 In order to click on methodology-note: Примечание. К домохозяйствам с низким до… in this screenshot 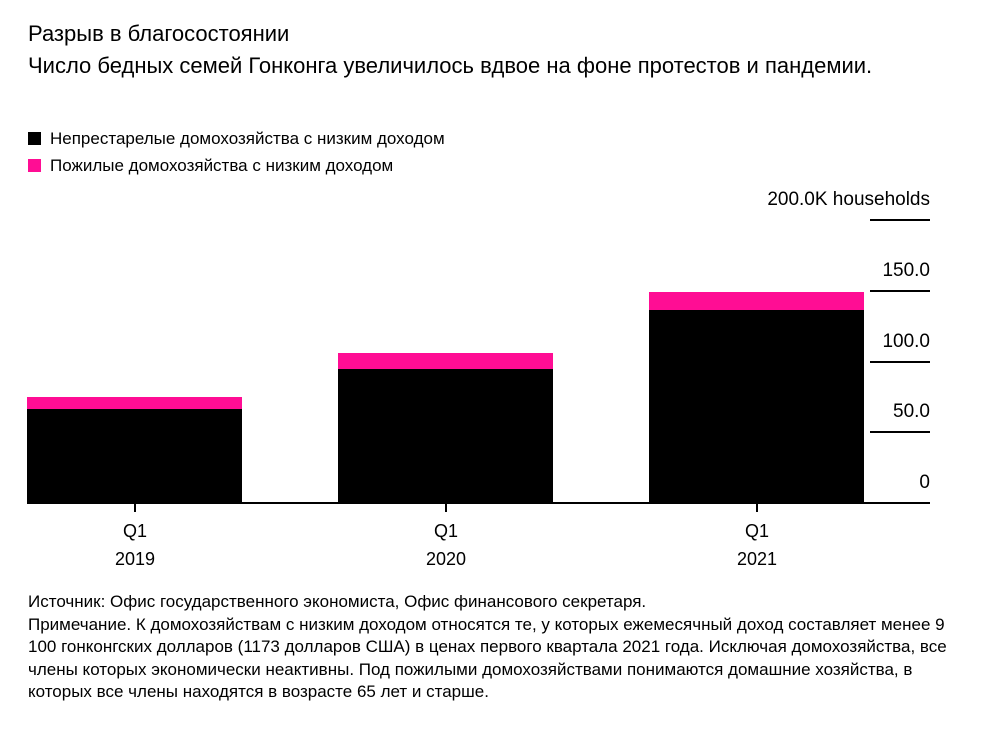, I will do `click(487, 658)`.